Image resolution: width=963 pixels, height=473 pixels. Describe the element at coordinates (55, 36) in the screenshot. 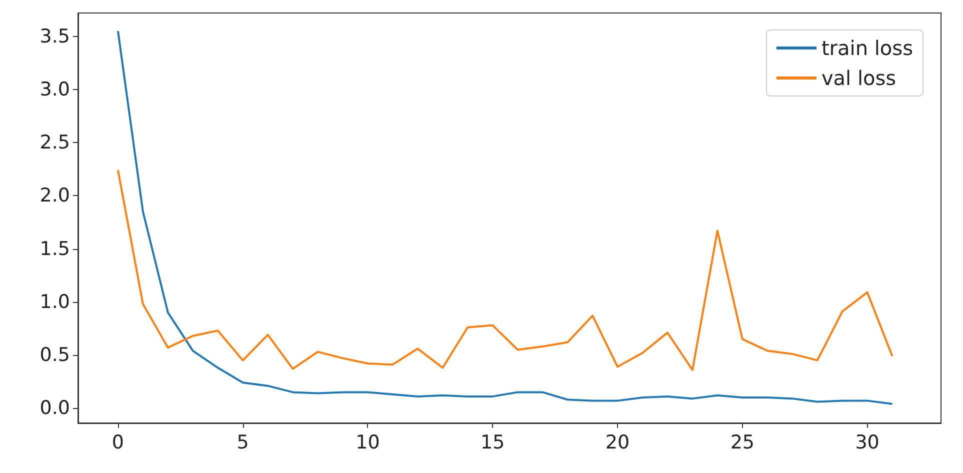

I see `y-tick-label: 3.5` at that location.